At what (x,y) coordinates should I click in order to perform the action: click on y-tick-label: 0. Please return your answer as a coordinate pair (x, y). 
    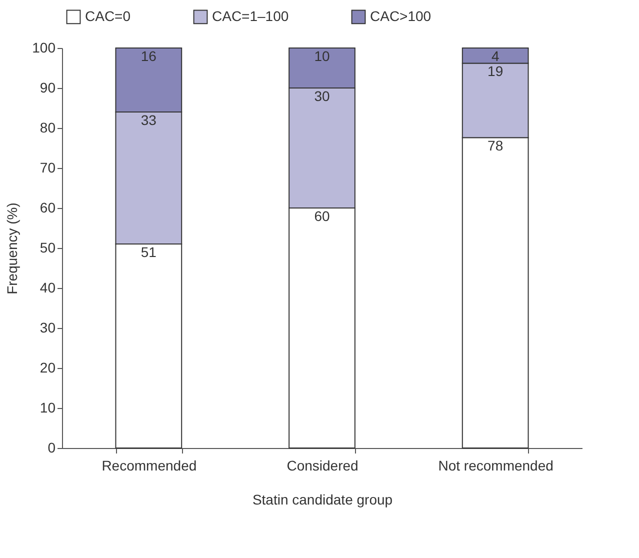
    Looking at the image, I should click on (52, 448).